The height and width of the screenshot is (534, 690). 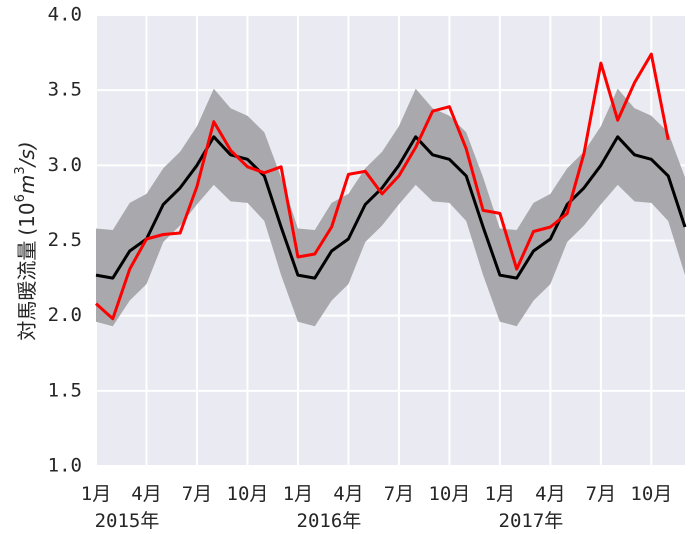 What do you see at coordinates (651, 494) in the screenshot?
I see `x-tick-label-11: 10月` at bounding box center [651, 494].